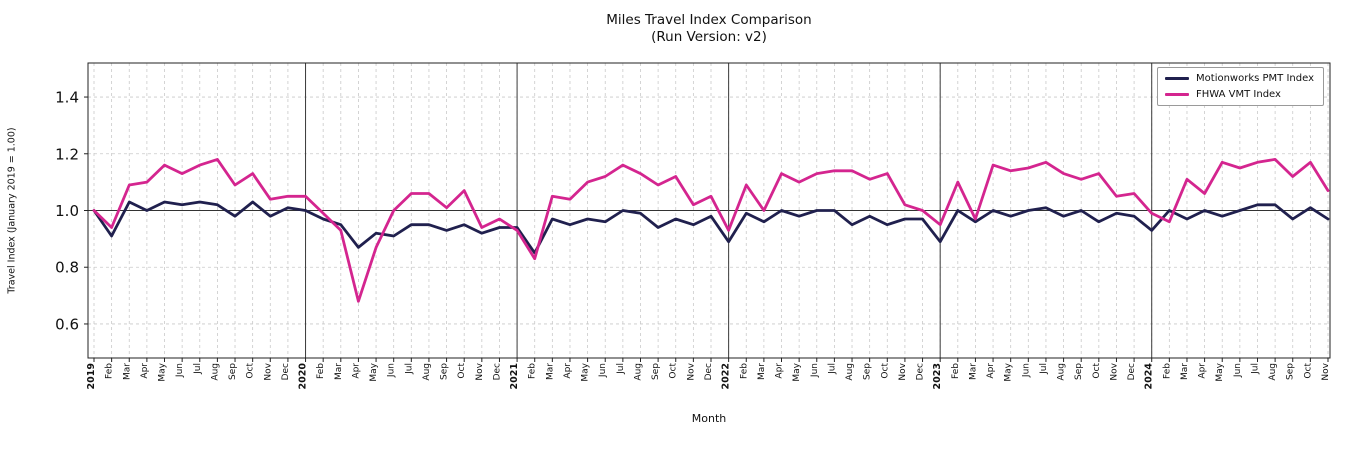  What do you see at coordinates (514, 376) in the screenshot?
I see `svg-text: 2021` at bounding box center [514, 376].